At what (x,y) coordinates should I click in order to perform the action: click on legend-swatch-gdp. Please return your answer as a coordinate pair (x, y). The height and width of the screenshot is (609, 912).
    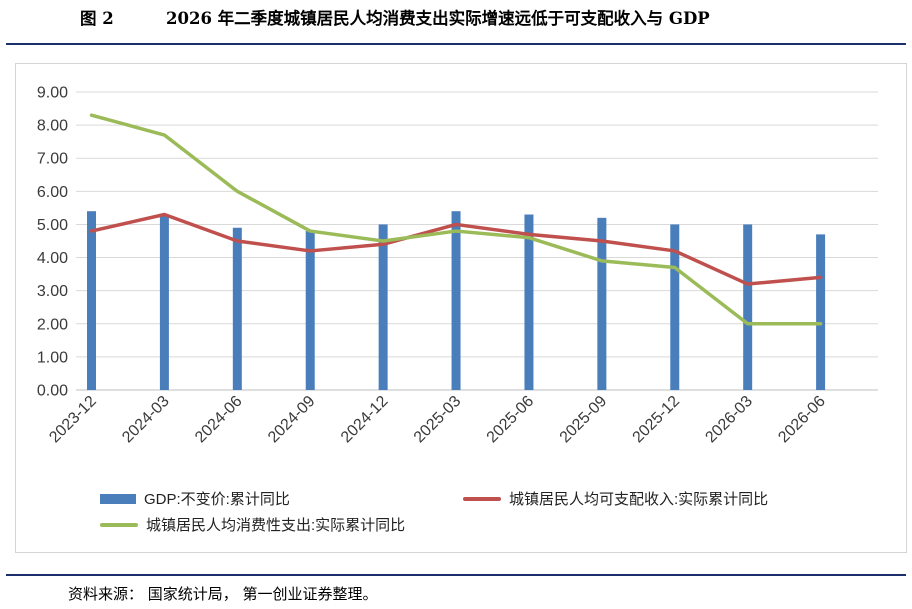
    Looking at the image, I should click on (118, 498).